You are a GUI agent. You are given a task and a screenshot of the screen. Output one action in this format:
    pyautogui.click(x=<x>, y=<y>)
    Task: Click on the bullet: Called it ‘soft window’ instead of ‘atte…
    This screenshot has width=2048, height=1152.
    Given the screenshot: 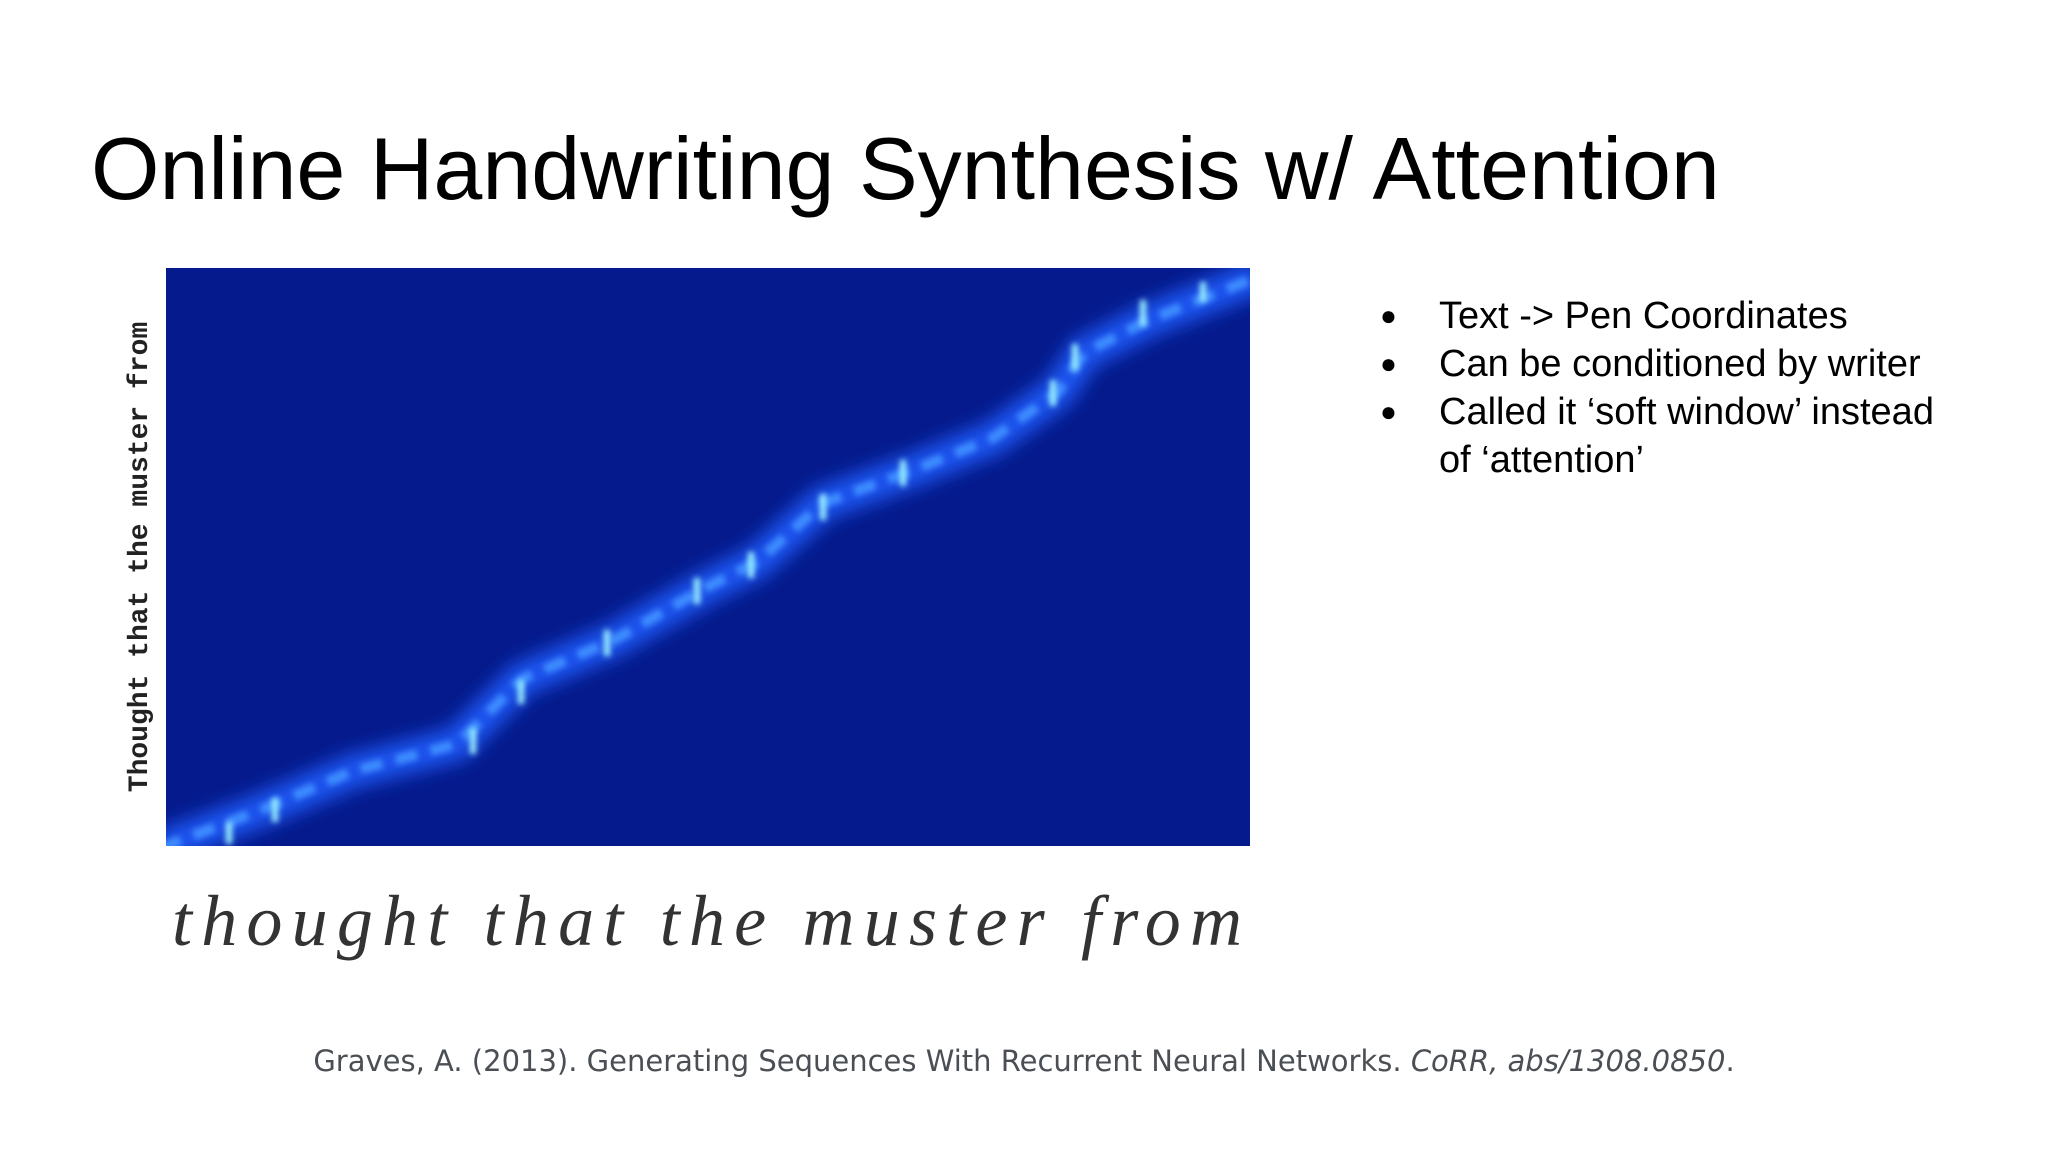 What is the action you would take?
    pyautogui.click(x=1660, y=436)
    